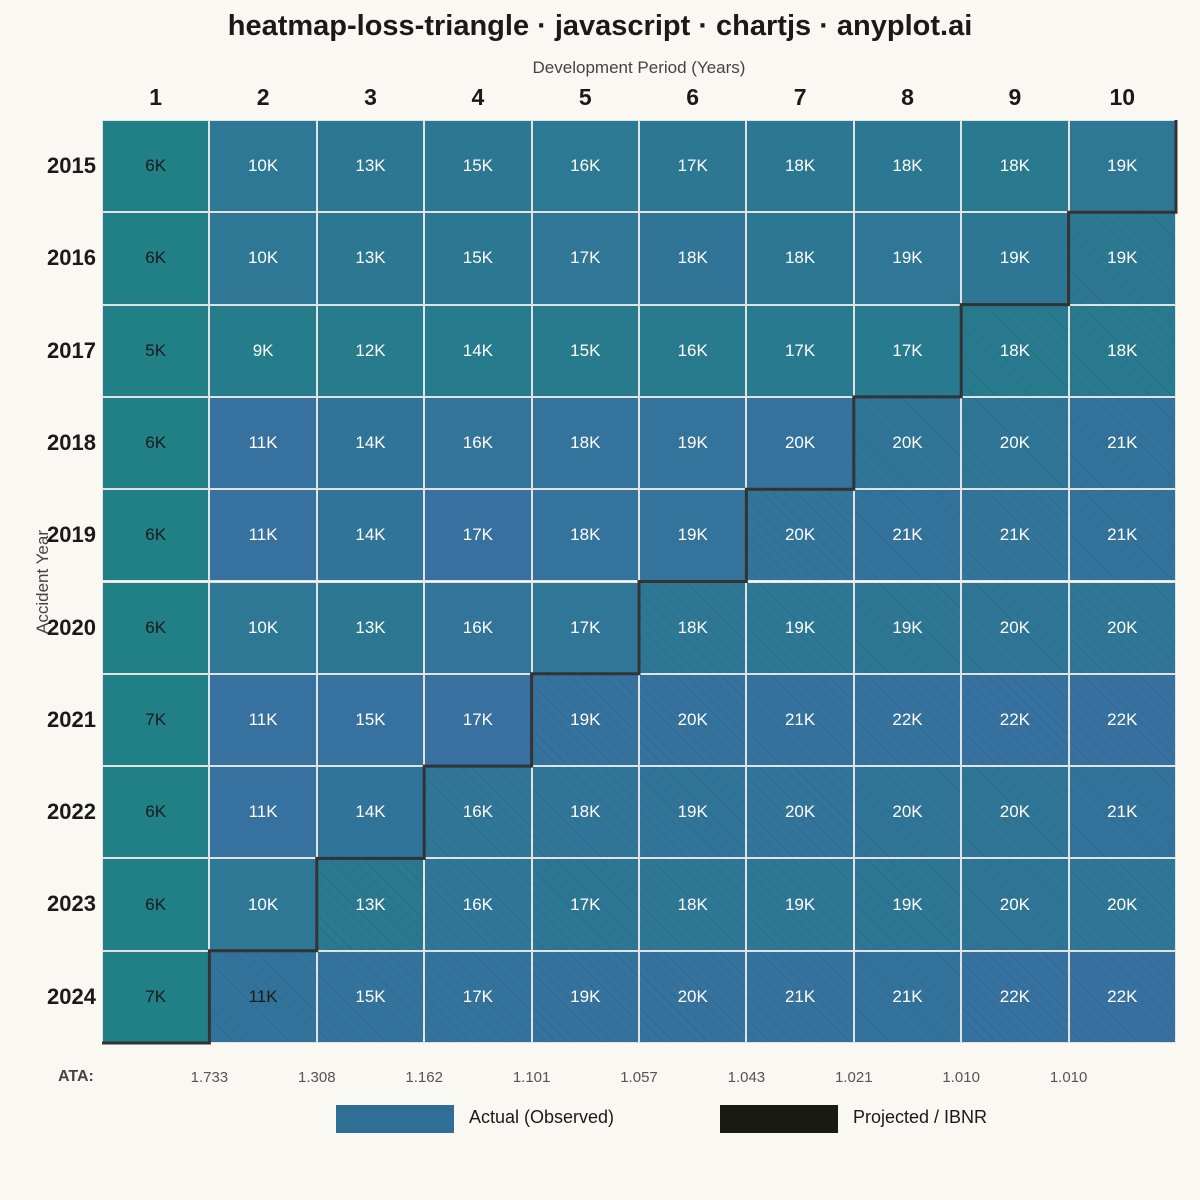  I want to click on y-tick-label: 2023, so click(71, 904).